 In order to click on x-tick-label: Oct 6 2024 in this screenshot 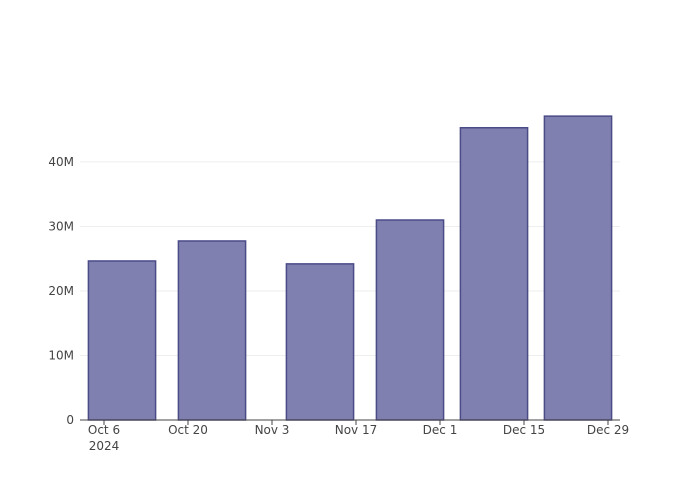, I will do `click(104, 438)`.